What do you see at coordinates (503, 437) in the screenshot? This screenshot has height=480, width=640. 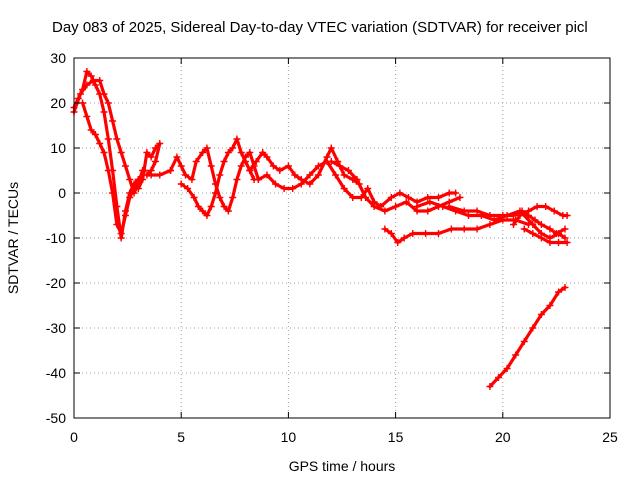 I see `x-tick-label: 20` at bounding box center [503, 437].